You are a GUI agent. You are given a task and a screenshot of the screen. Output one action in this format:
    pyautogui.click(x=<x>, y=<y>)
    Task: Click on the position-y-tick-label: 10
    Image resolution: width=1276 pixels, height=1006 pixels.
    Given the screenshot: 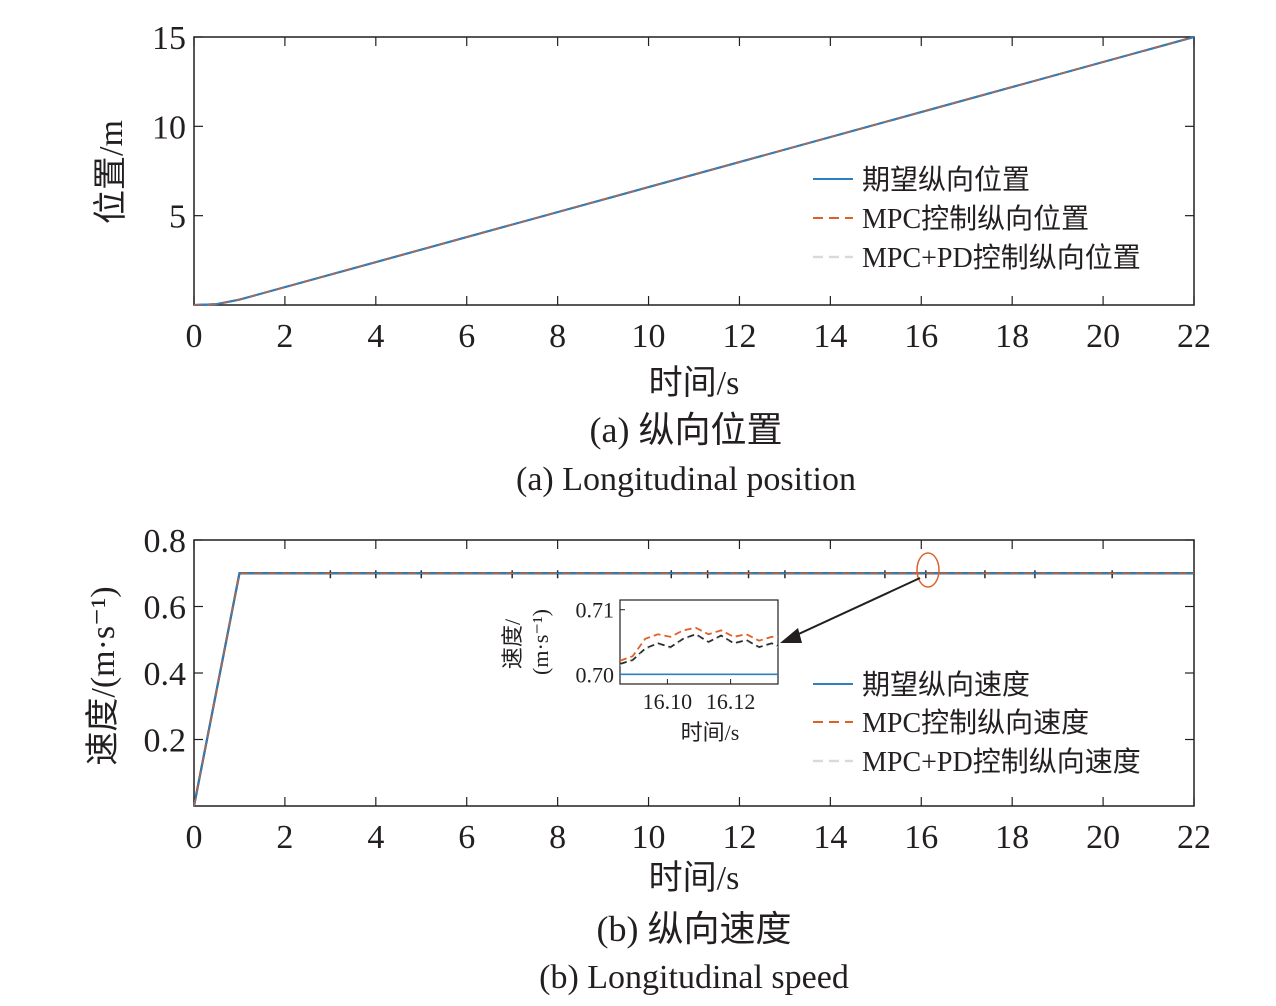 What is the action you would take?
    pyautogui.click(x=169, y=127)
    